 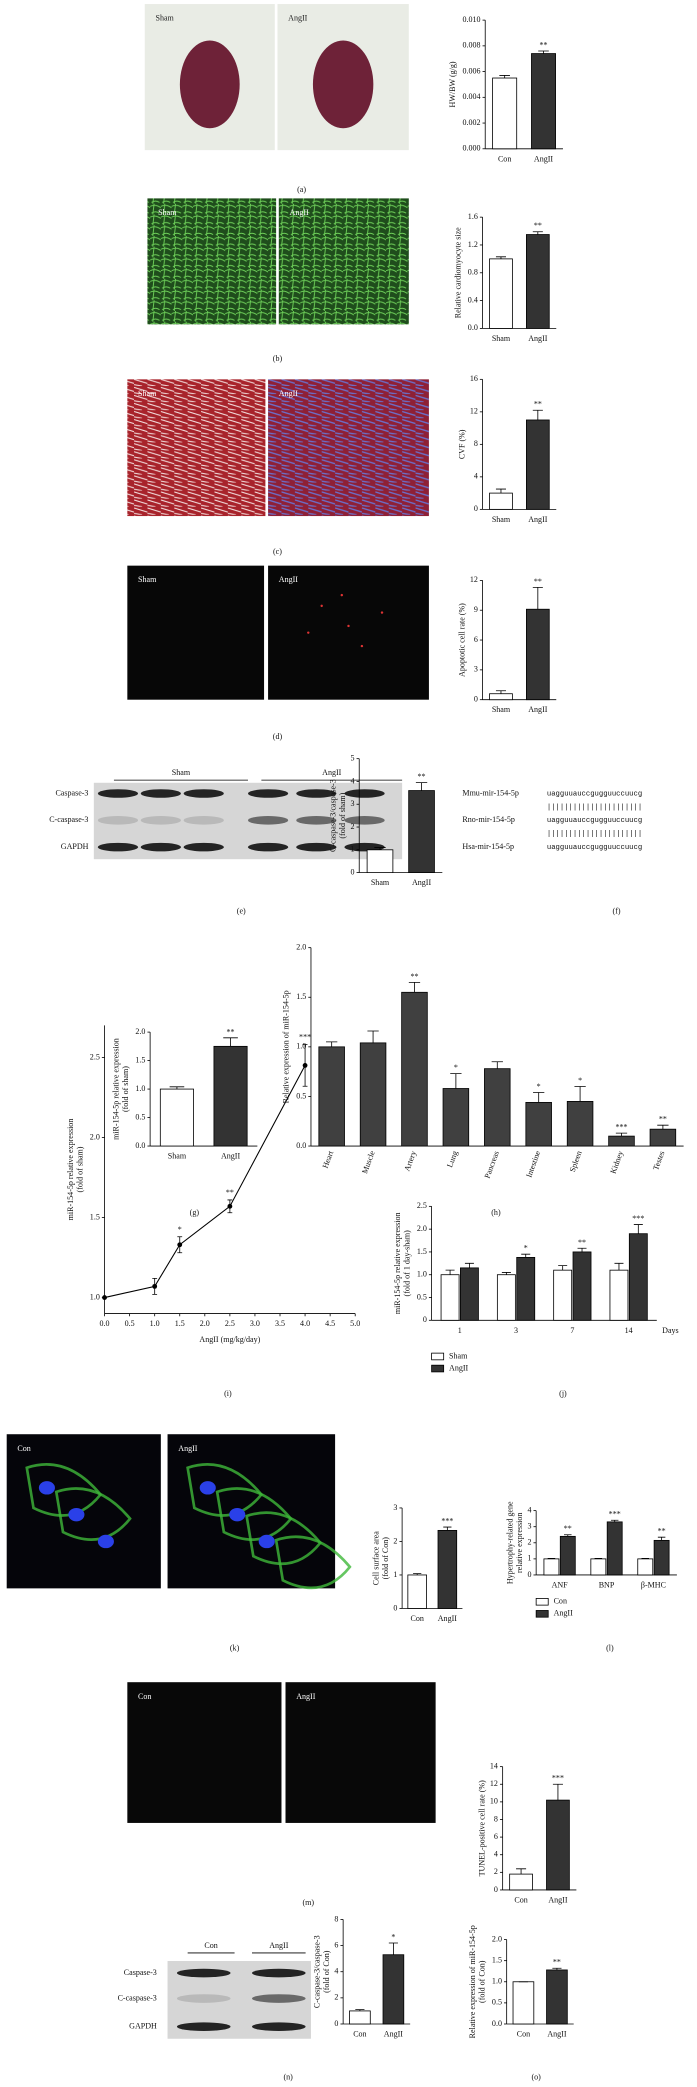 I want to click on legend-label: Con, so click(x=560, y=1601).